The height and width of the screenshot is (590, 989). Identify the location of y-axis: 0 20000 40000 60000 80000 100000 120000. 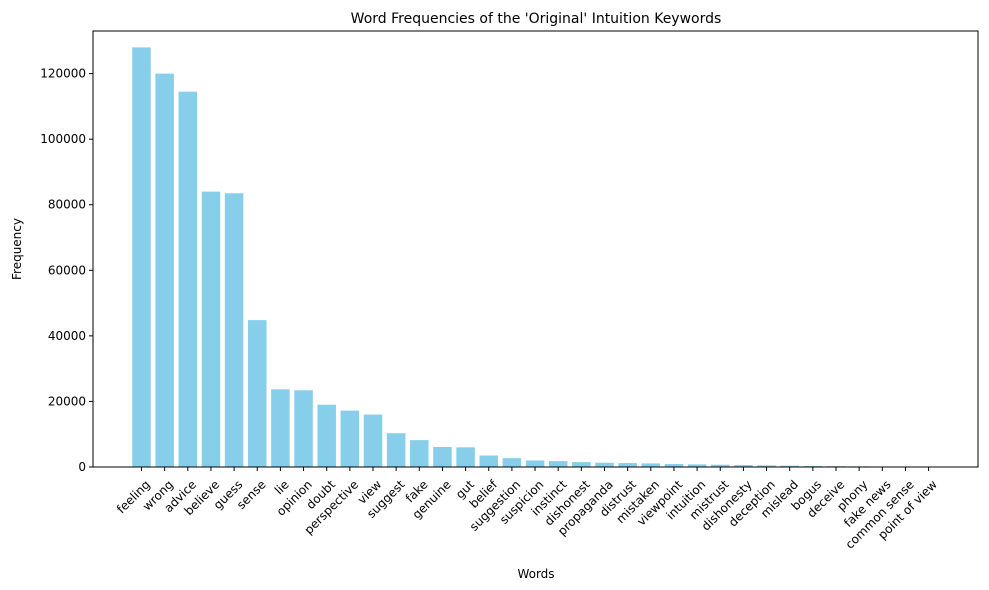
(66, 270).